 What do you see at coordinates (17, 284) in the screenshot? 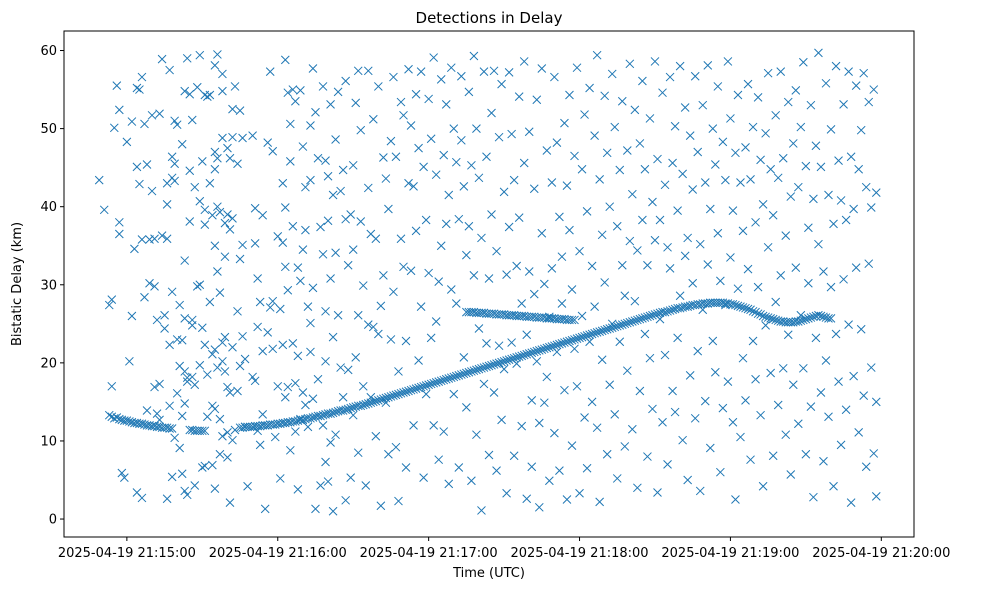
I see `y-axis-label: Bistatic Delay (km)` at bounding box center [17, 284].